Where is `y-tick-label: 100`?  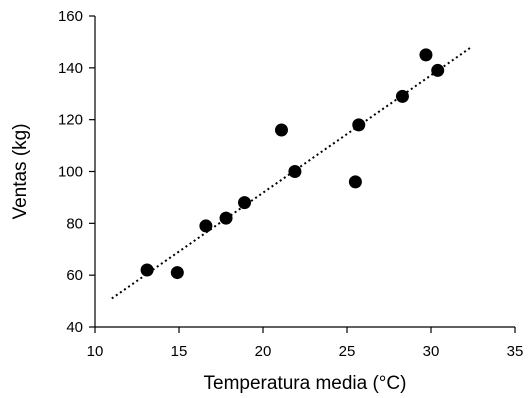
y-tick-label: 100 is located at coordinates (70, 172).